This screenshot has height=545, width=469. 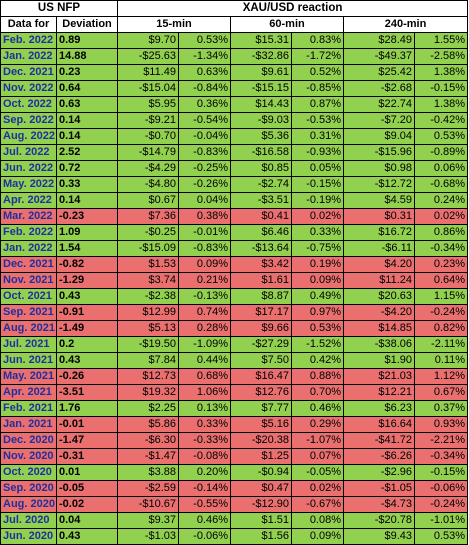 I want to click on data-for-header: Data for, so click(x=28, y=24).